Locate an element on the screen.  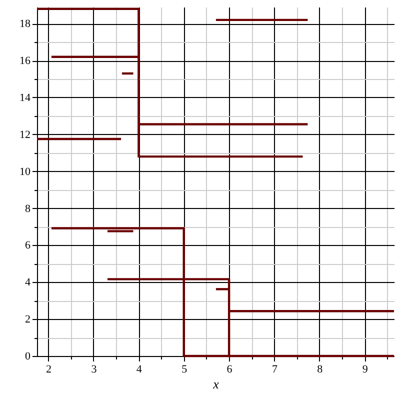
y-tick-label: 4 is located at coordinates (28, 282).